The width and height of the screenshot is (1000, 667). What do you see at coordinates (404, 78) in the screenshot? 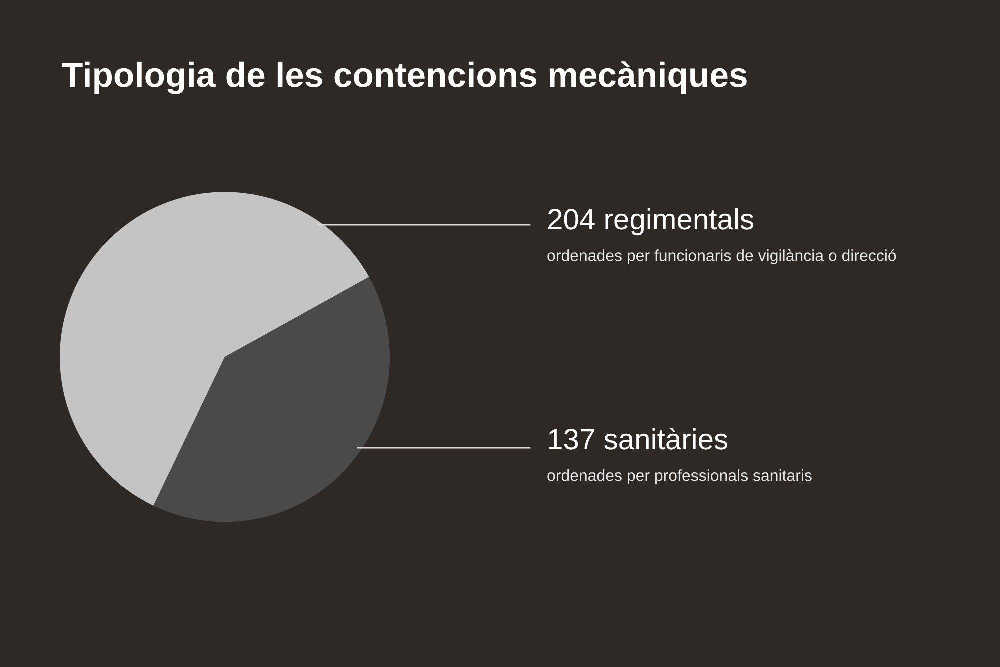
I see `chart-title: Tipologia de les contencions mecàniques` at bounding box center [404, 78].